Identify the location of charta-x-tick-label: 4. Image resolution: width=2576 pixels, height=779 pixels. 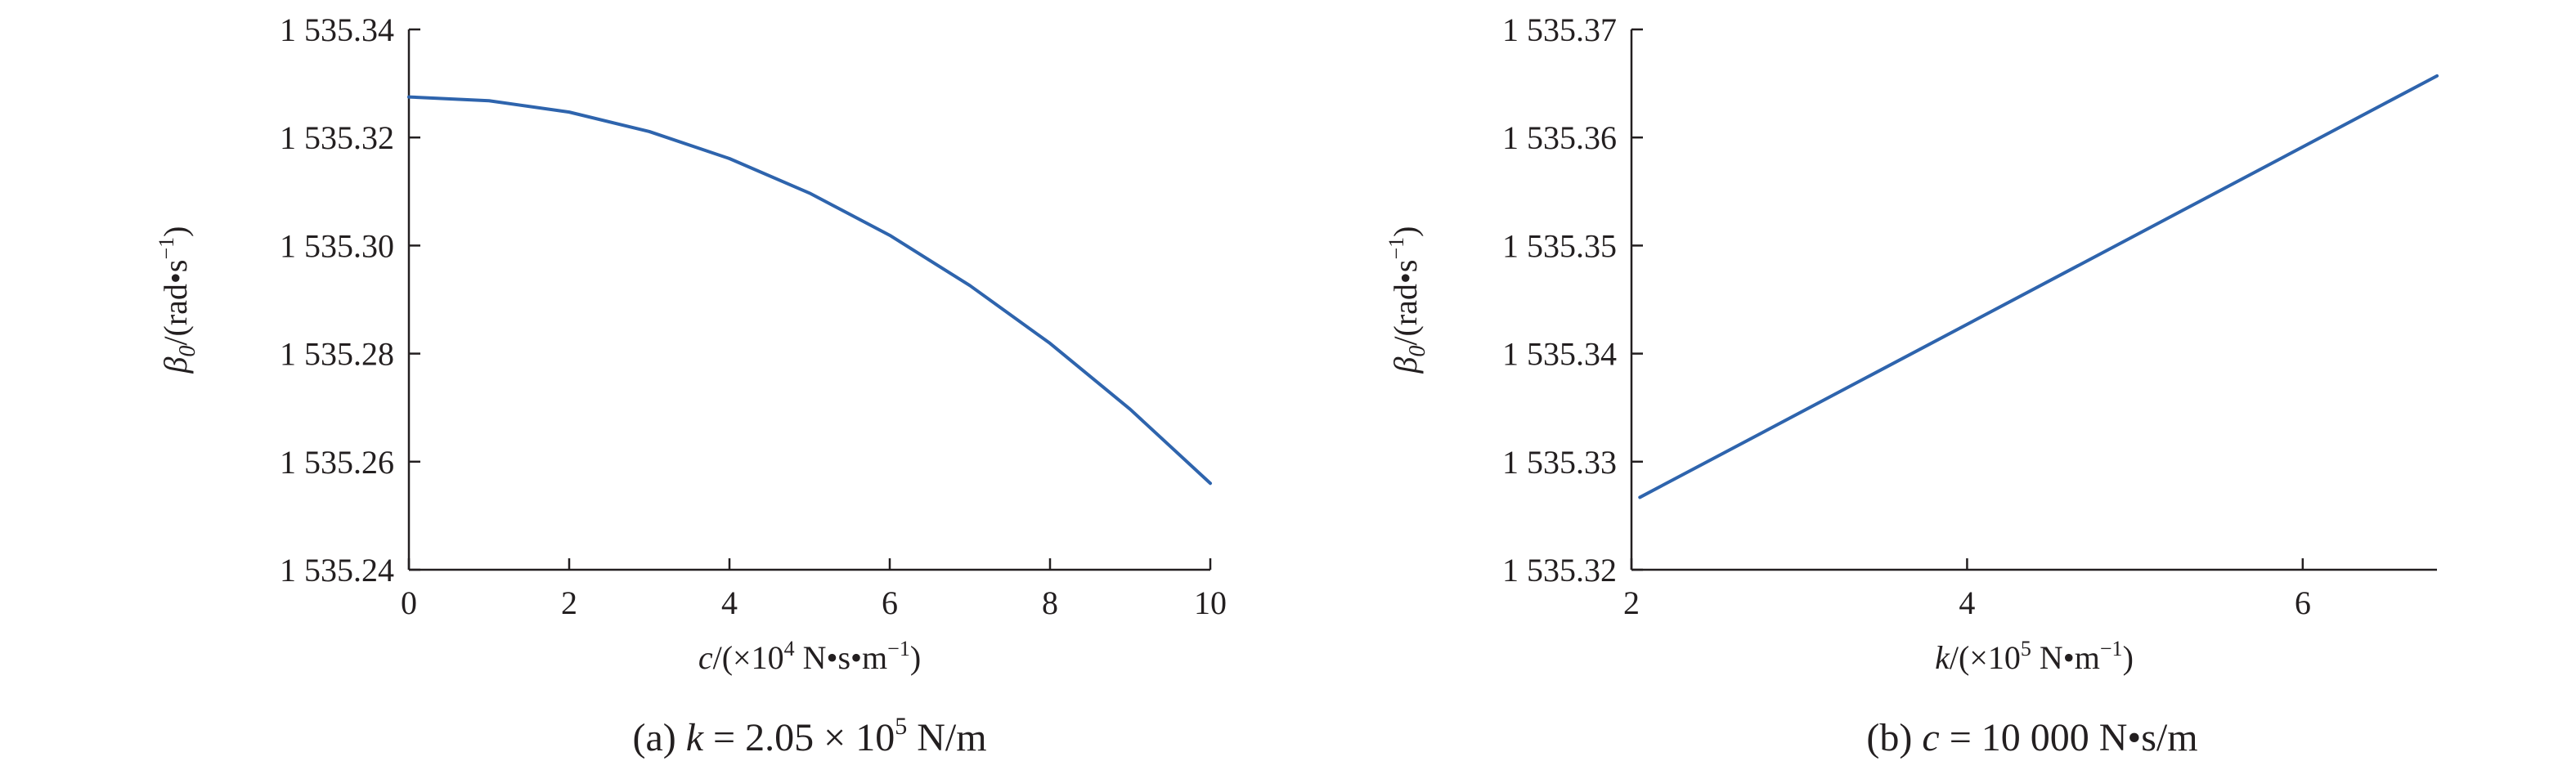
(729, 602).